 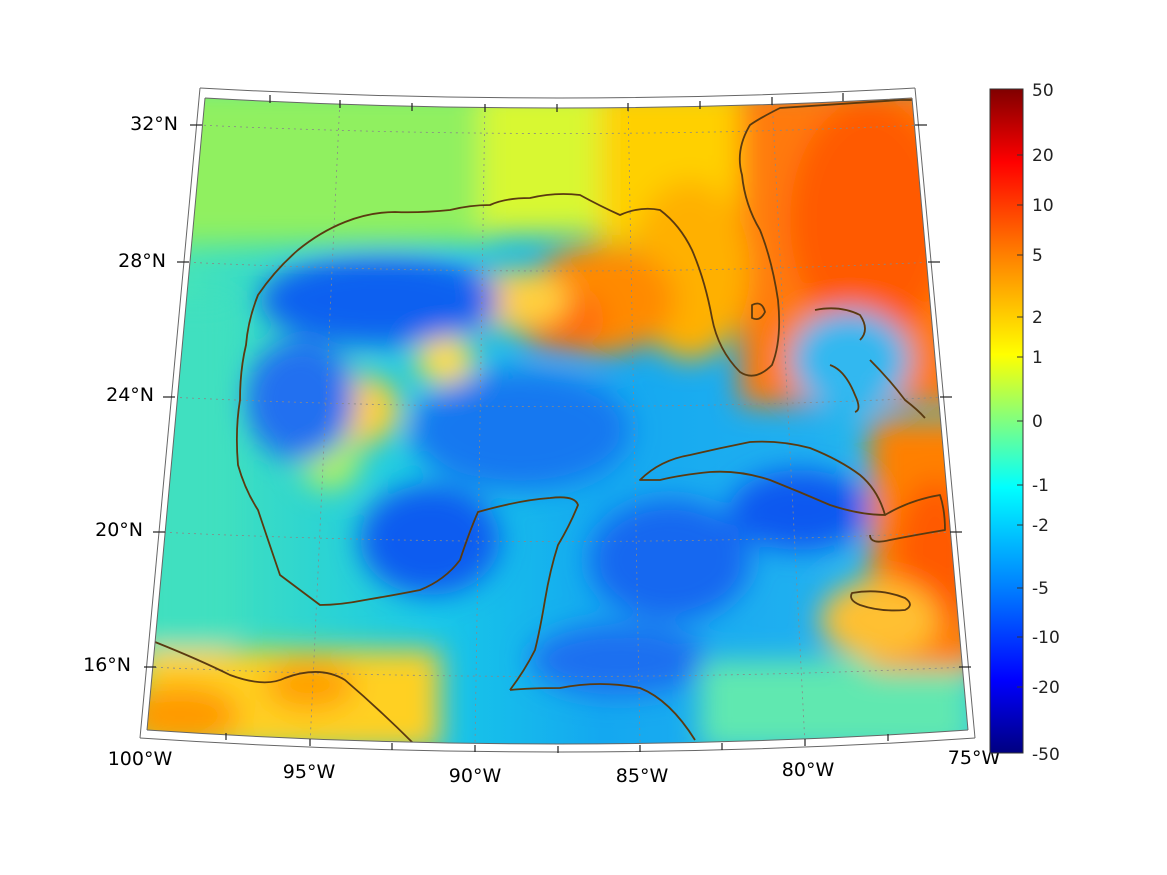 What do you see at coordinates (309, 772) in the screenshot?
I see `lon-label-95w: 95°W` at bounding box center [309, 772].